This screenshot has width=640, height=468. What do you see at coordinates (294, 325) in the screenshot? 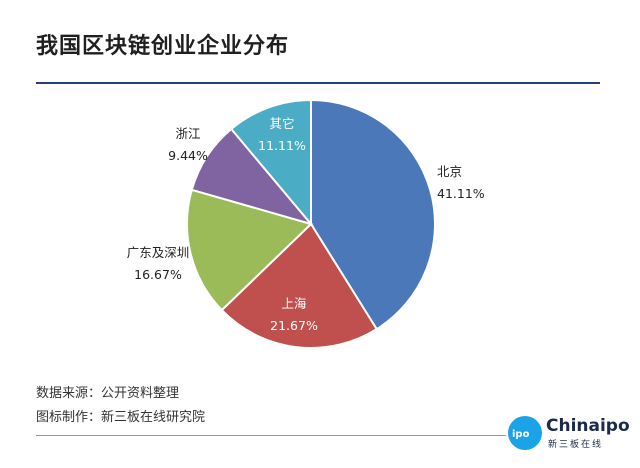
I see `slice-value-label: 21.67%` at bounding box center [294, 325].